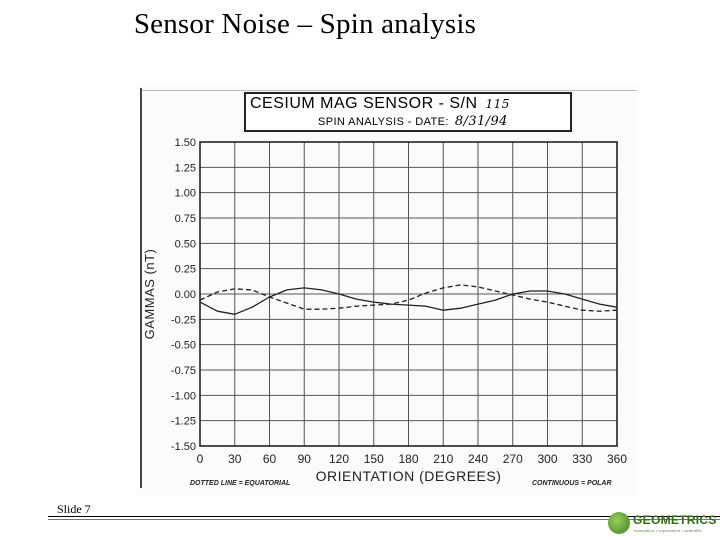 The width and height of the screenshot is (720, 540). I want to click on globe-icon, so click(619, 523).